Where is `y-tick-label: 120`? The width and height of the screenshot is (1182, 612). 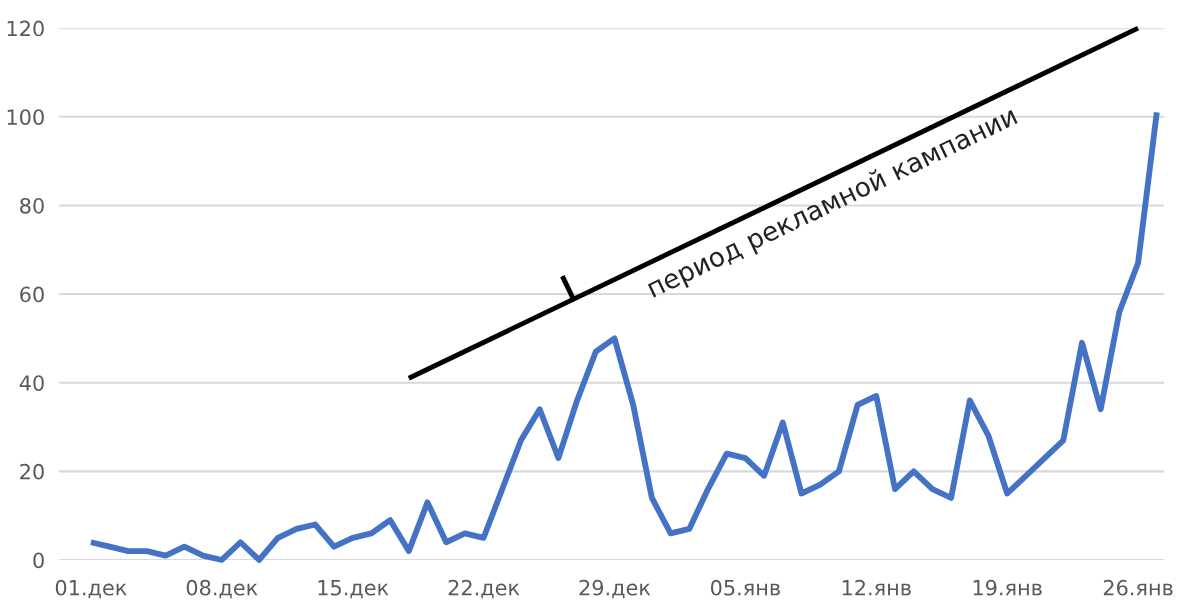 y-tick-label: 120 is located at coordinates (25, 28).